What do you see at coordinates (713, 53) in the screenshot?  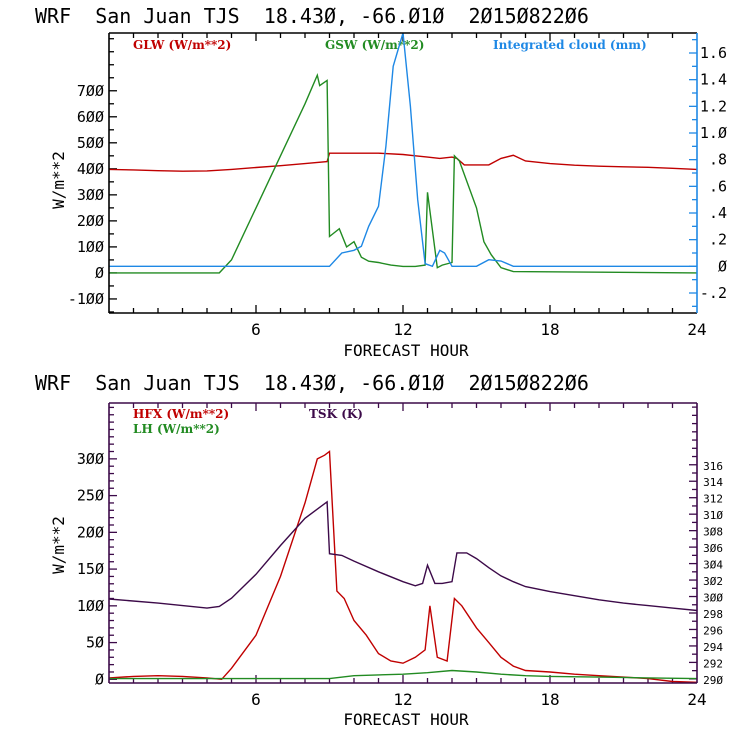 I see `y2-tick-label: 1.6` at bounding box center [713, 53].